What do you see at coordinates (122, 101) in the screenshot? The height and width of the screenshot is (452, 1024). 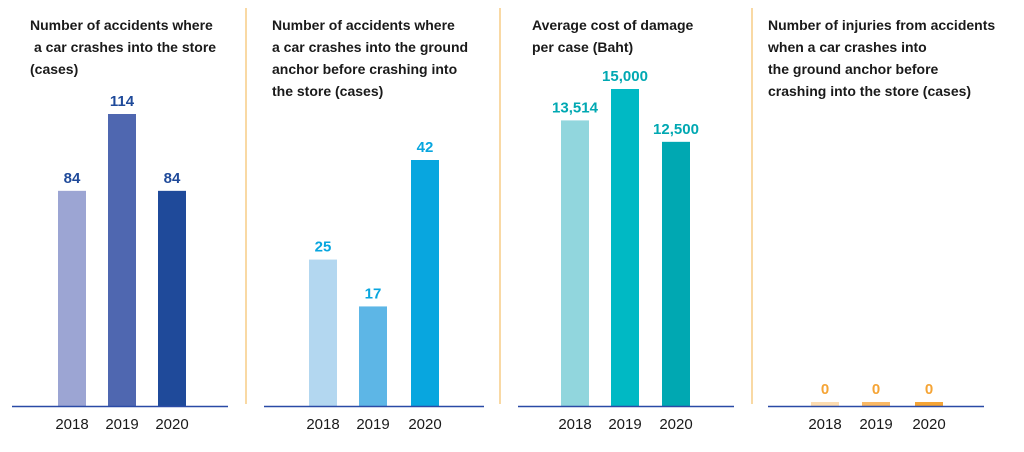 I see `data-label: 114` at bounding box center [122, 101].